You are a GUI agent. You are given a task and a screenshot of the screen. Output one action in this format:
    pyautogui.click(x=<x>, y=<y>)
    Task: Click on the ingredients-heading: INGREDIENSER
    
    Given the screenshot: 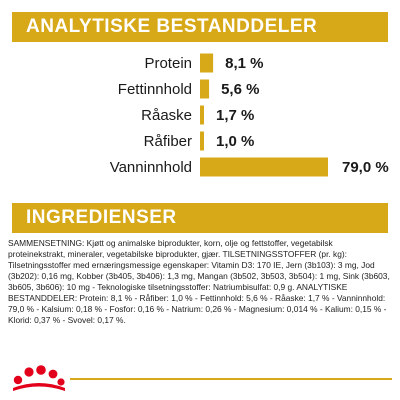 What is the action you would take?
    pyautogui.click(x=200, y=218)
    